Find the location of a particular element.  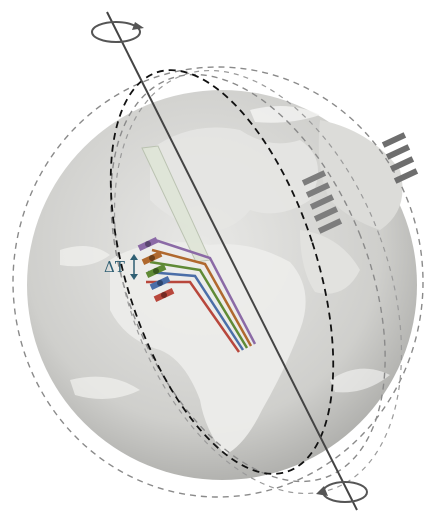

europe-landmass is located at coordinates (234, 179).